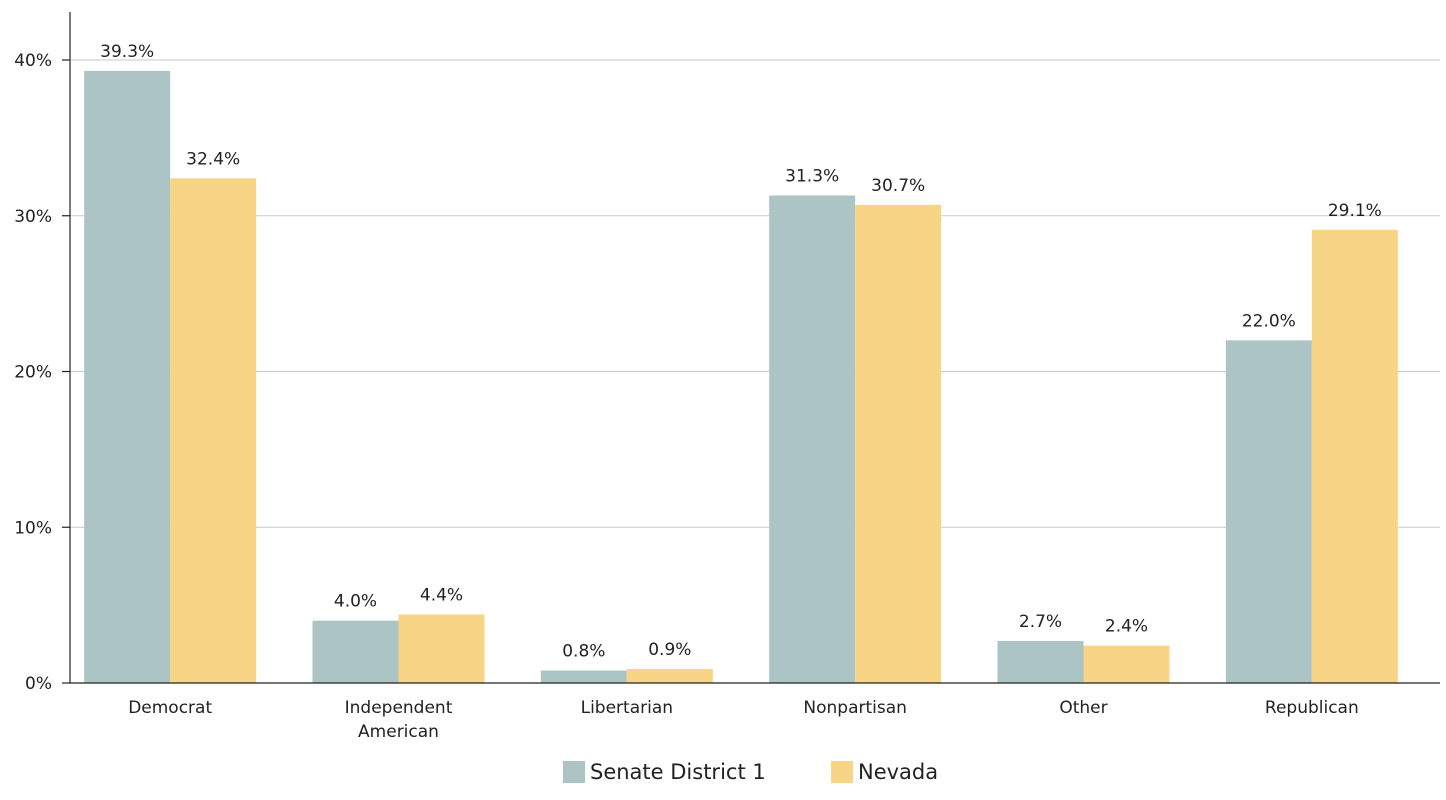 This screenshot has width=1446, height=800. I want to click on data-label: 32.4%, so click(213, 159).